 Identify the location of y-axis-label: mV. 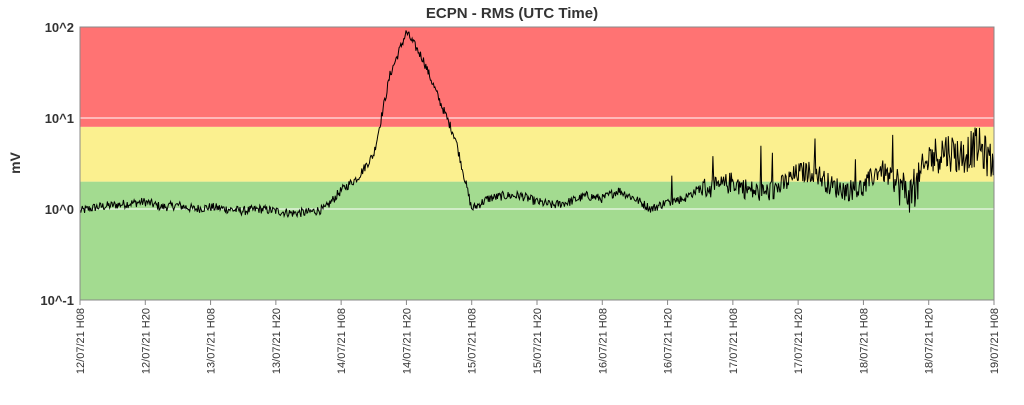
(15, 162).